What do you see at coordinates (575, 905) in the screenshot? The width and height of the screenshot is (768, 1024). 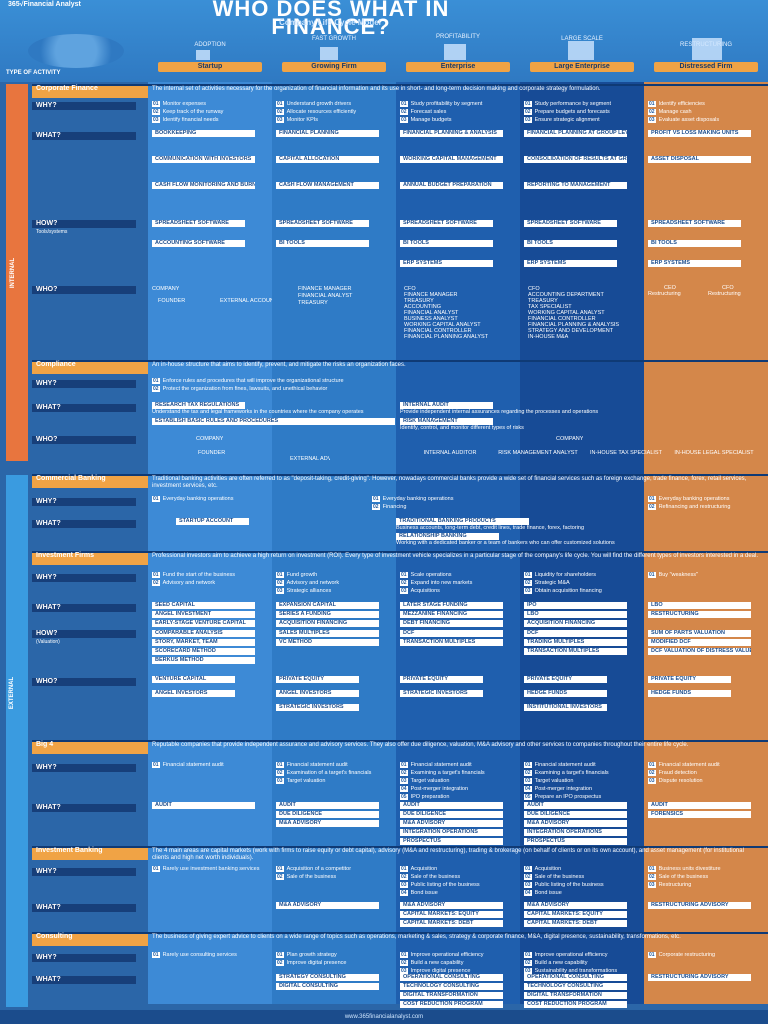 I see `ib-what-tag: M&A ADVISORY` at bounding box center [575, 905].